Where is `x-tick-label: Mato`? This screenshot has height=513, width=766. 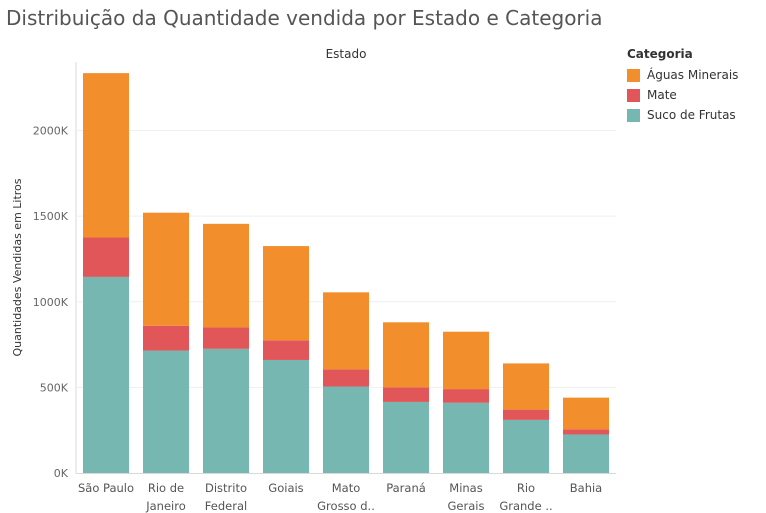
x-tick-label: Mato is located at coordinates (346, 488).